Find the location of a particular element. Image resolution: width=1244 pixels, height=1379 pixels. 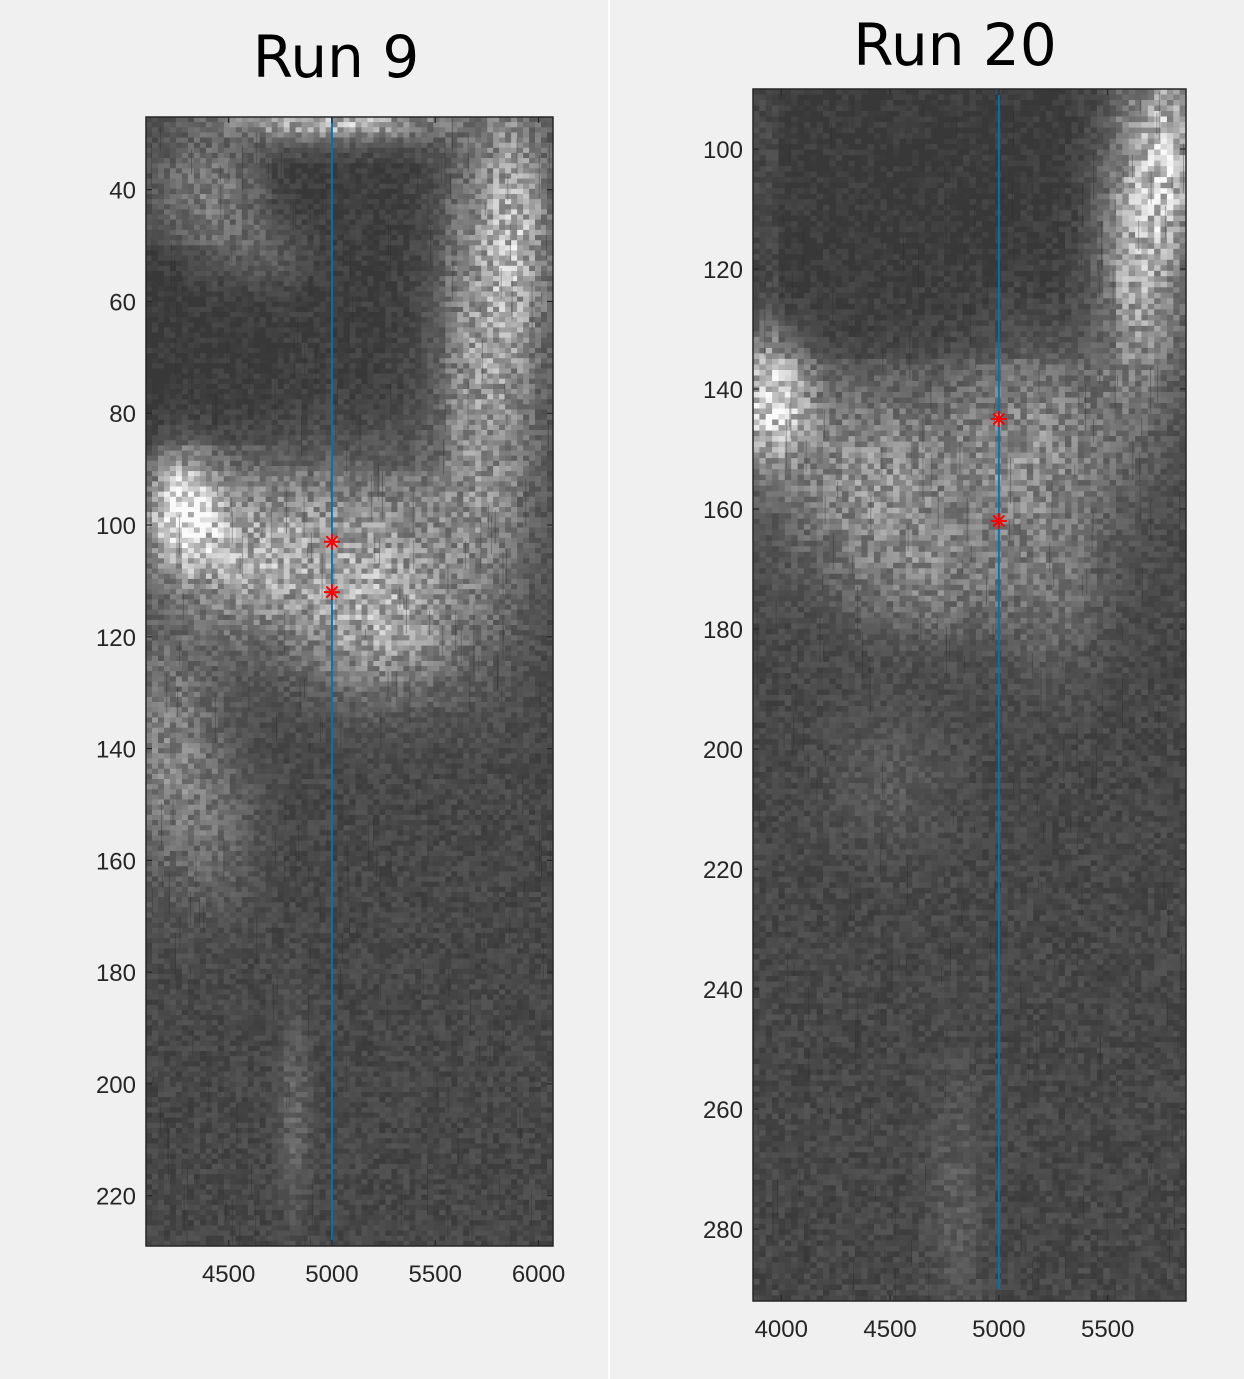

y-tick-label: 260 is located at coordinates (723, 1110).